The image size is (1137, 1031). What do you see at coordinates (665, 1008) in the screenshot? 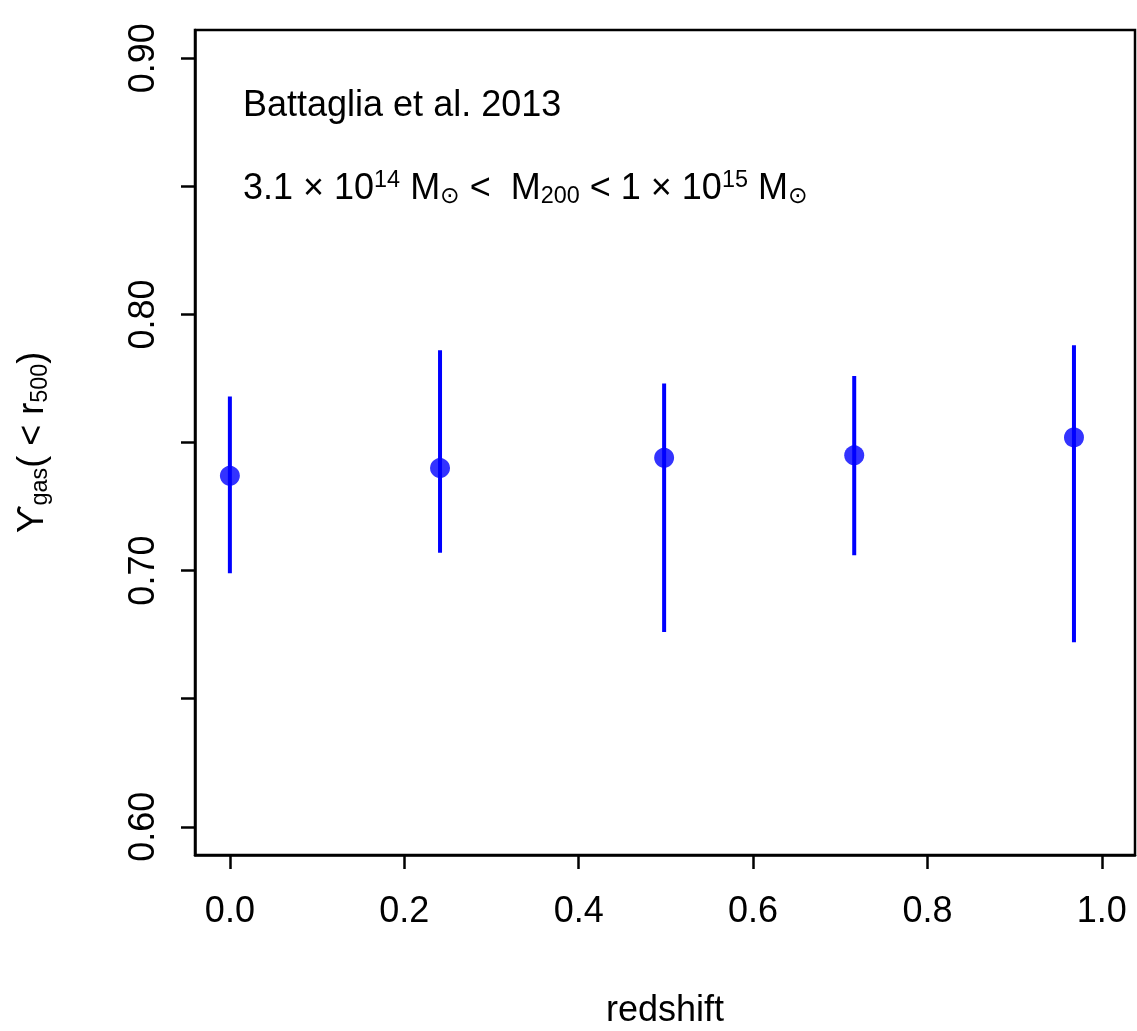
I see `x-axis-title: redshift` at bounding box center [665, 1008].